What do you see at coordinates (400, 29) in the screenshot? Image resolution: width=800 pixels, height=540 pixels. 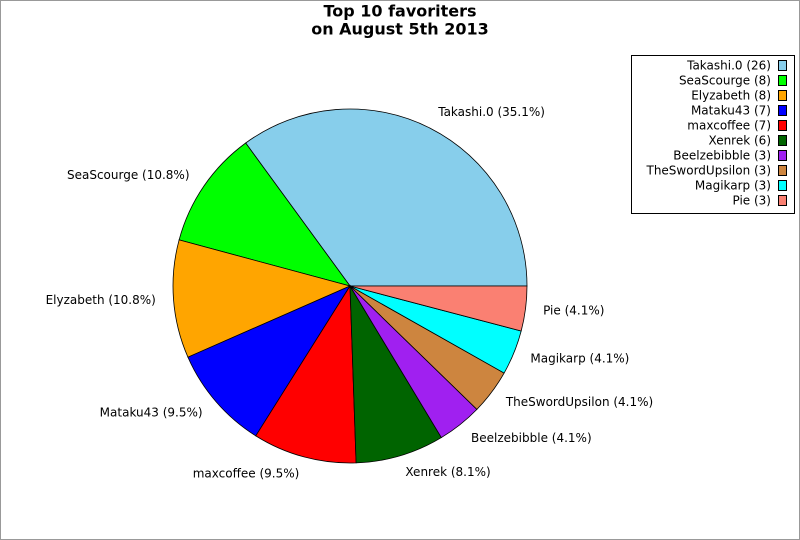 I see `chart-subtitle: on August 5th 2013` at bounding box center [400, 29].